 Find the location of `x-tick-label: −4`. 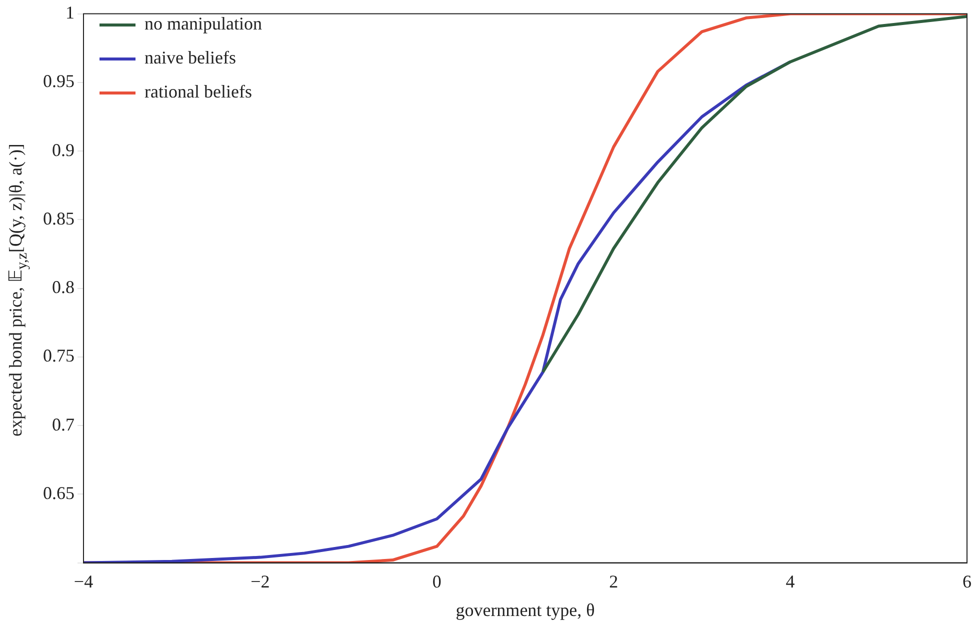

x-tick-label: −4 is located at coordinates (84, 581).